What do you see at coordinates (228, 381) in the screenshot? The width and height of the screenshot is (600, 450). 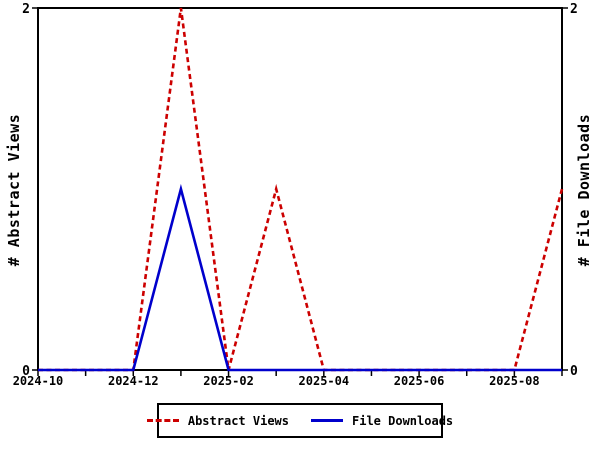 I see `x-tick-label: 2025-02` at bounding box center [228, 381].